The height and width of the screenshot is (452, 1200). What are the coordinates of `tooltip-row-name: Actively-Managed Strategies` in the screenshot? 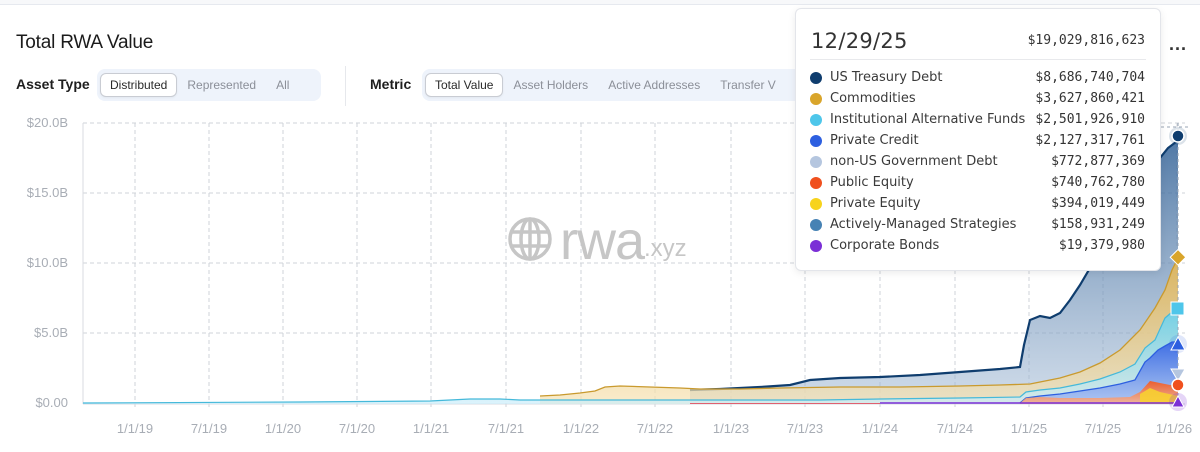 It's located at (923, 224).